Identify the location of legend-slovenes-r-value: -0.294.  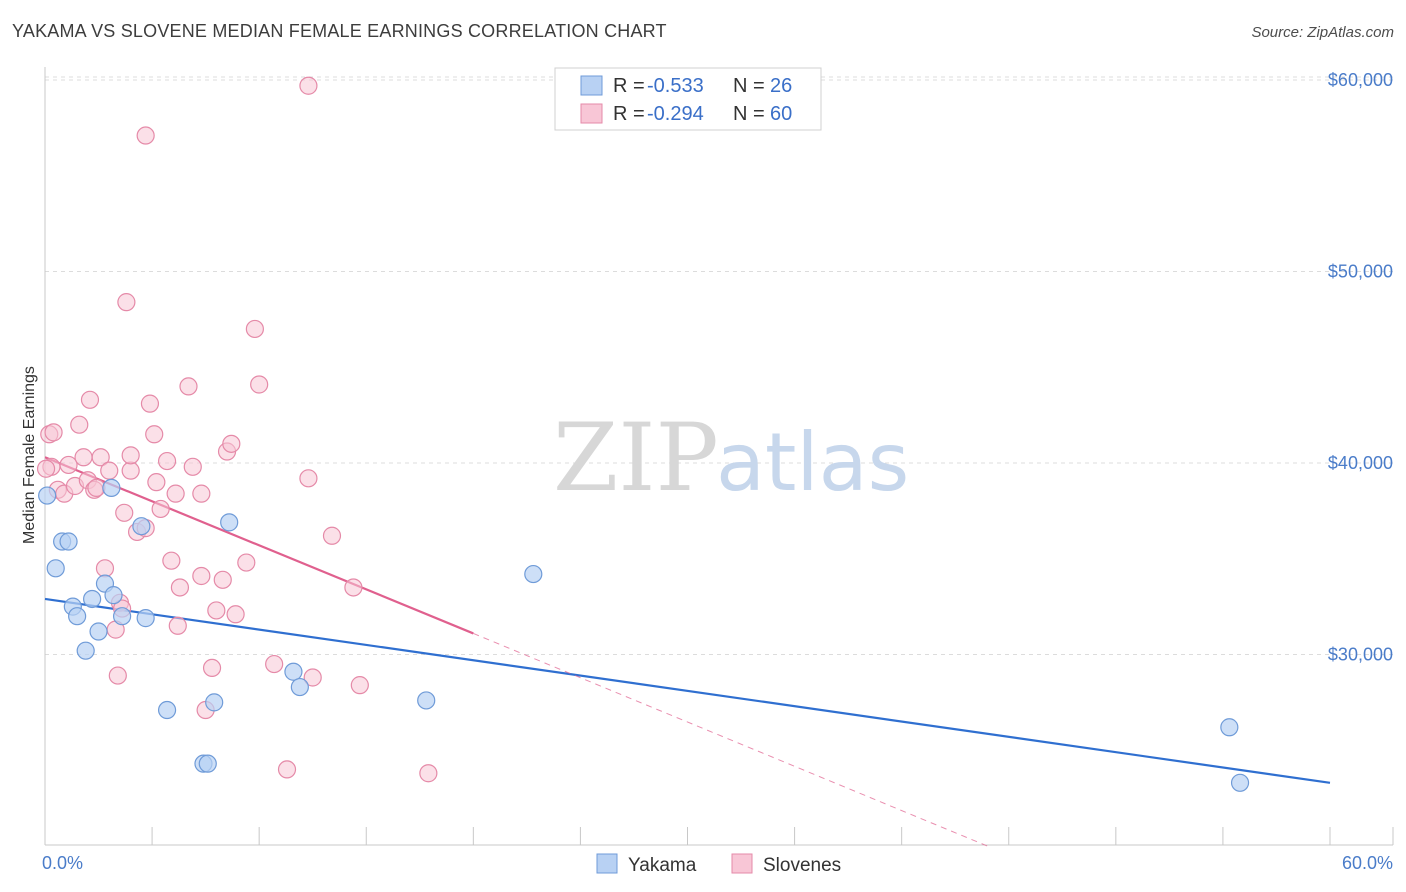
(675, 114).